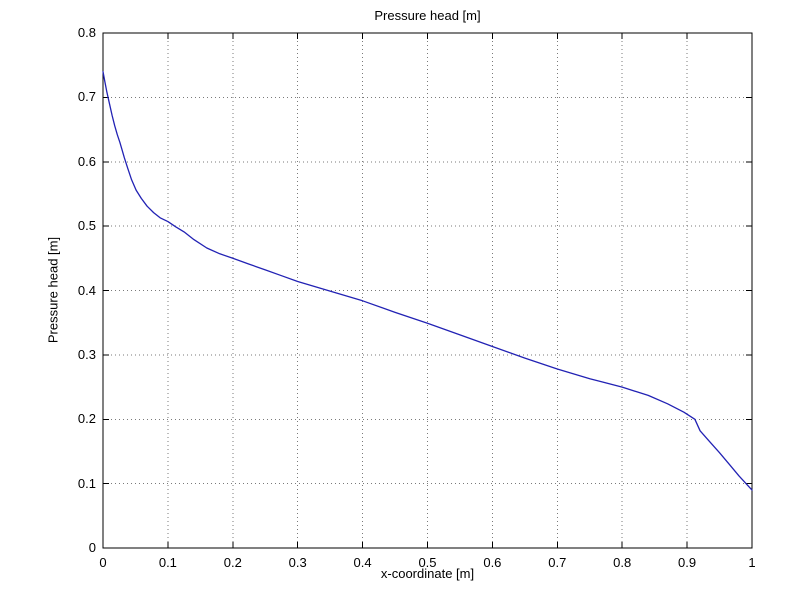 The height and width of the screenshot is (600, 800). What do you see at coordinates (86, 483) in the screenshot?
I see `y-tick-label: 0.1` at bounding box center [86, 483].